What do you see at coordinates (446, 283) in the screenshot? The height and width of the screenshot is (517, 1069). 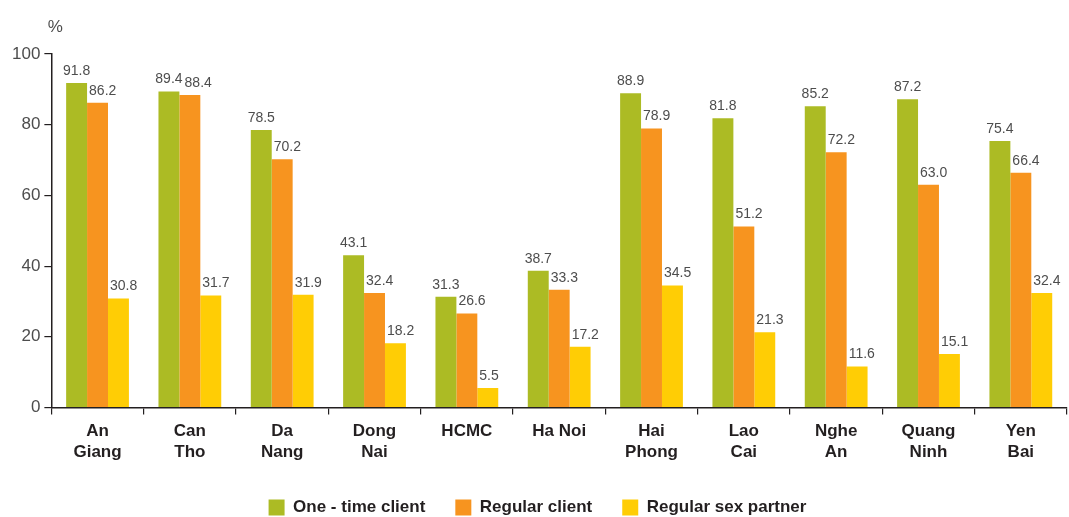 I see `data-label: 31.3` at bounding box center [446, 283].